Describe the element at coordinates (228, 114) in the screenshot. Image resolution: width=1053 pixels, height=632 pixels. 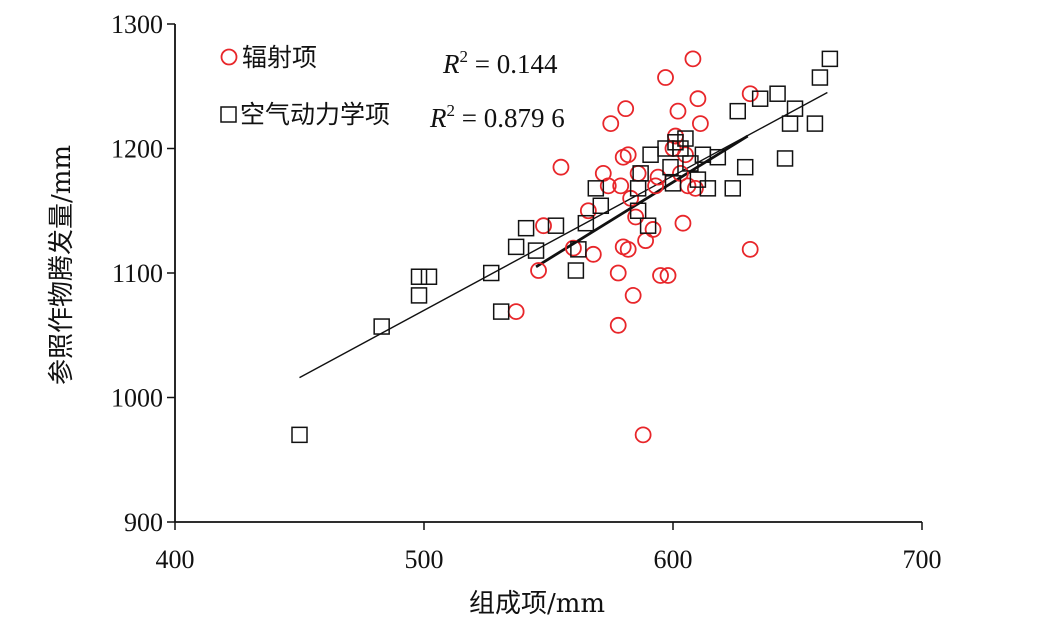
I see `legend-marker-aerodynamic` at that location.